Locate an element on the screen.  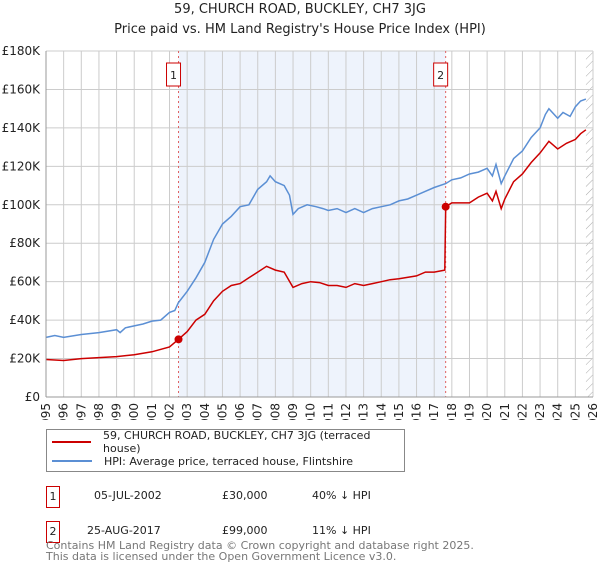
x-tick-label: 2004 is located at coordinates (205, 411).